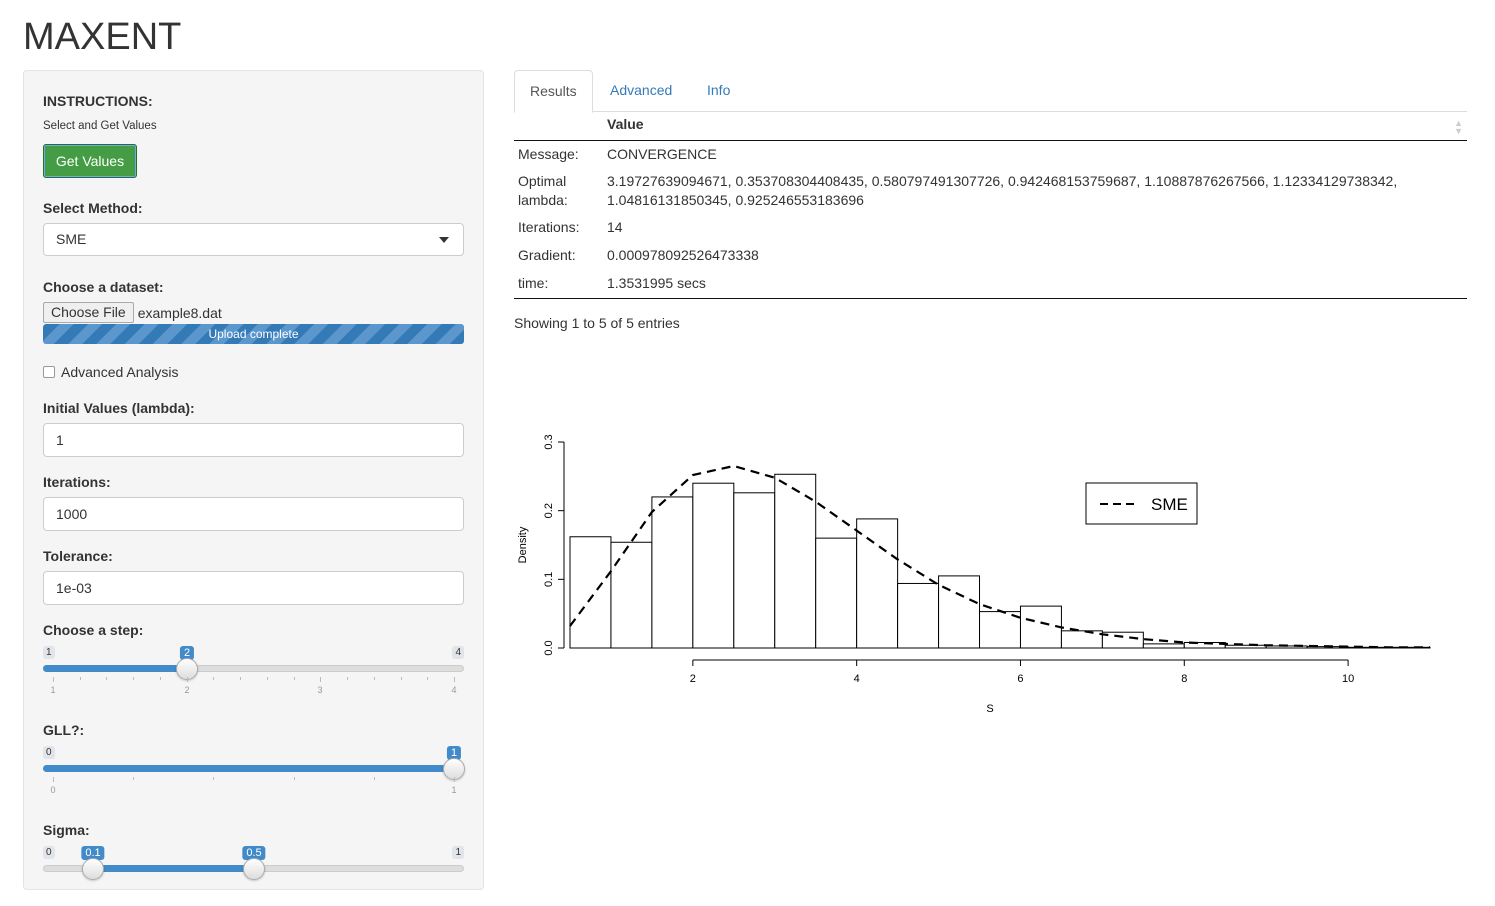  What do you see at coordinates (549, 441) in the screenshot?
I see `y-tick-label: 0.3` at bounding box center [549, 441].